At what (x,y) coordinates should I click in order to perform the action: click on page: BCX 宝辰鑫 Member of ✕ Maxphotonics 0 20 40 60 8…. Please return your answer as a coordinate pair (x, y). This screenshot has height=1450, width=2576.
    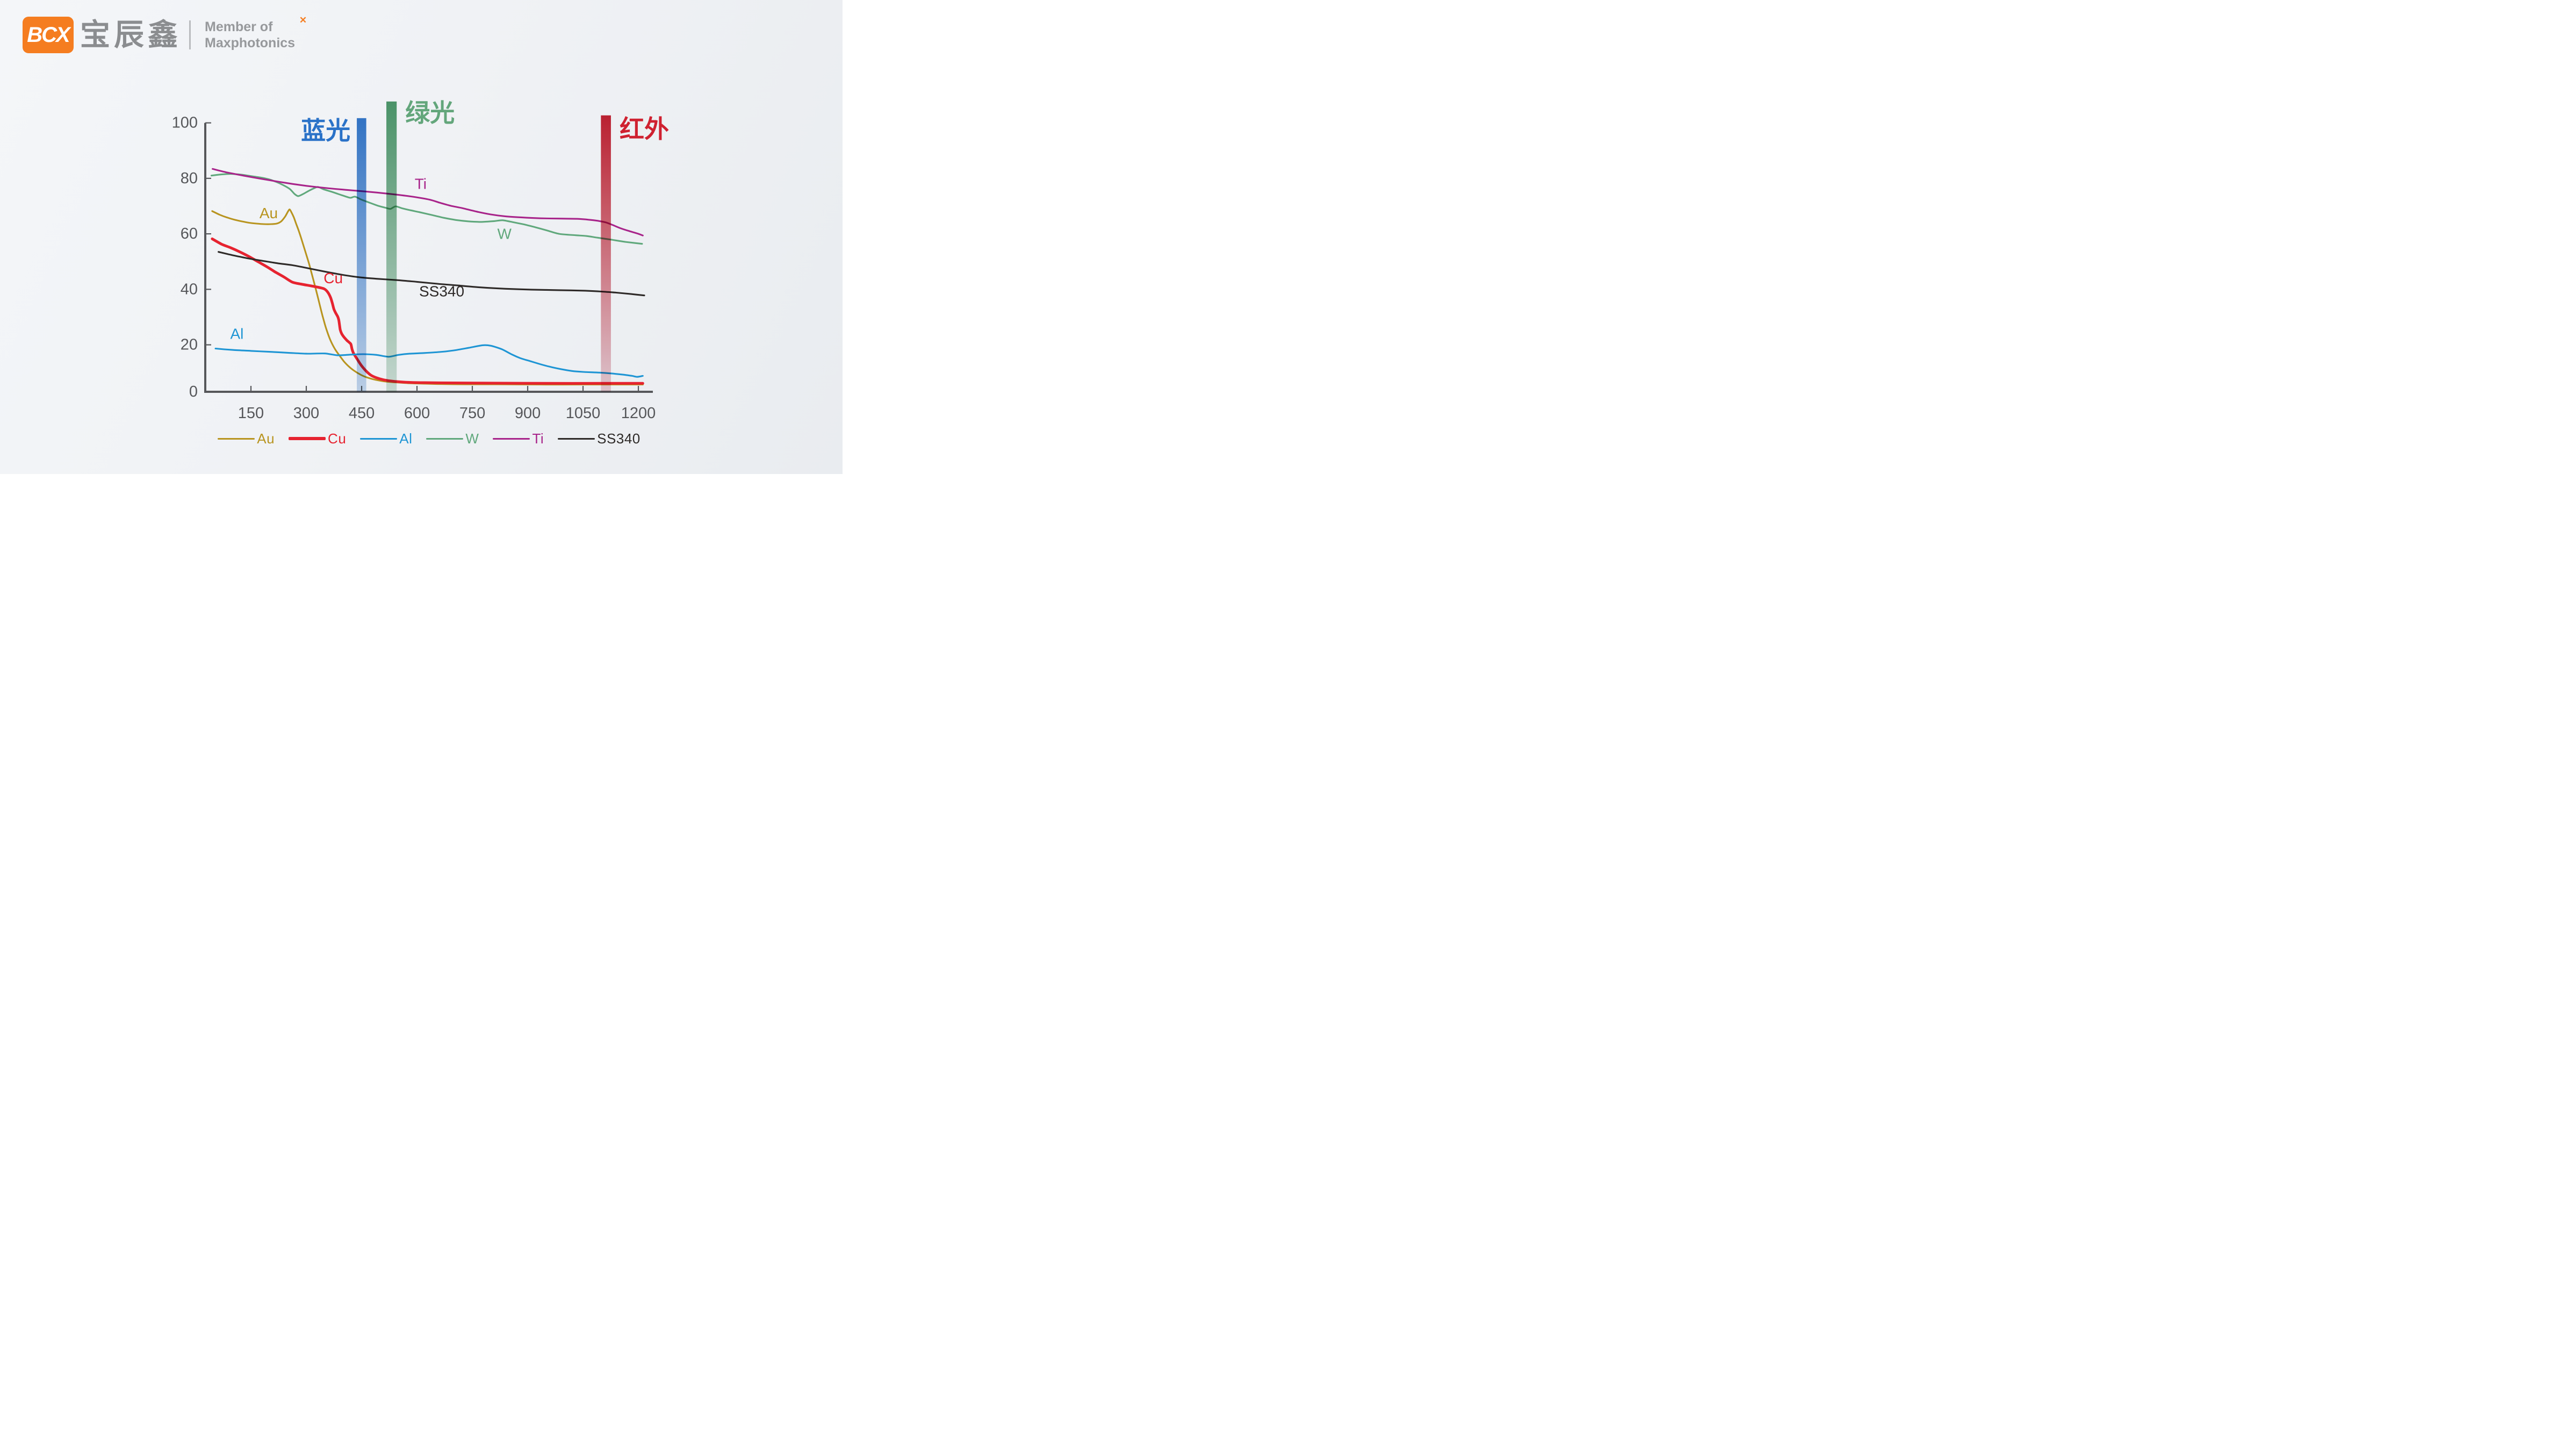
    Looking at the image, I should click on (421, 237).